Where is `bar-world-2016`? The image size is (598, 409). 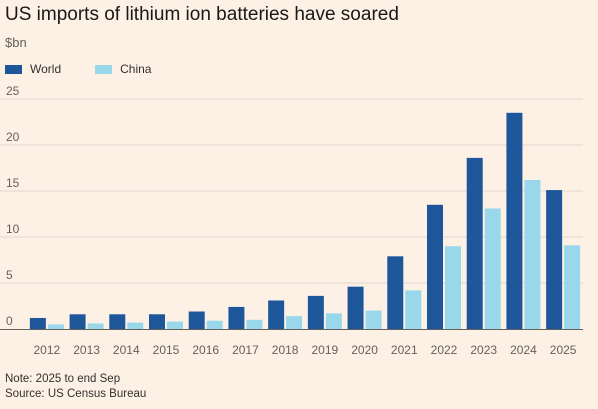
bar-world-2016 is located at coordinates (196, 320).